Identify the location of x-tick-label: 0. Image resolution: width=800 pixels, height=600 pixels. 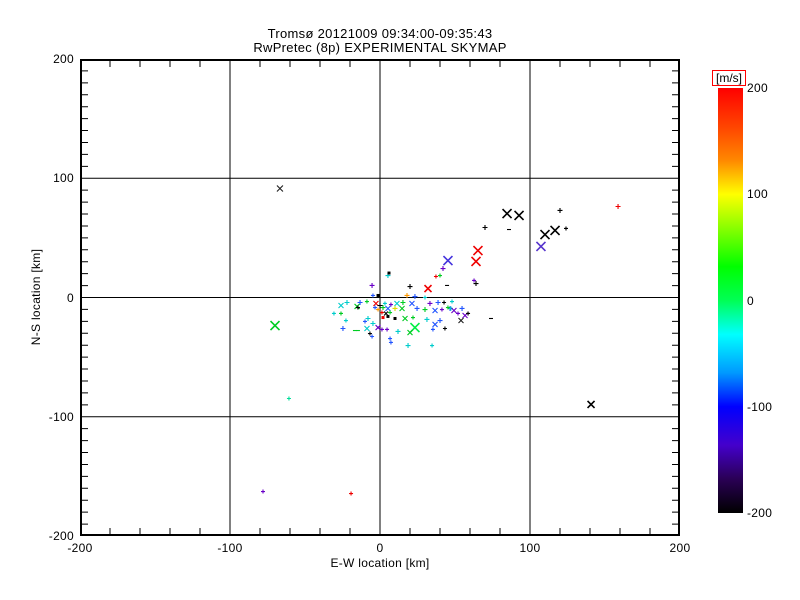
(380, 548).